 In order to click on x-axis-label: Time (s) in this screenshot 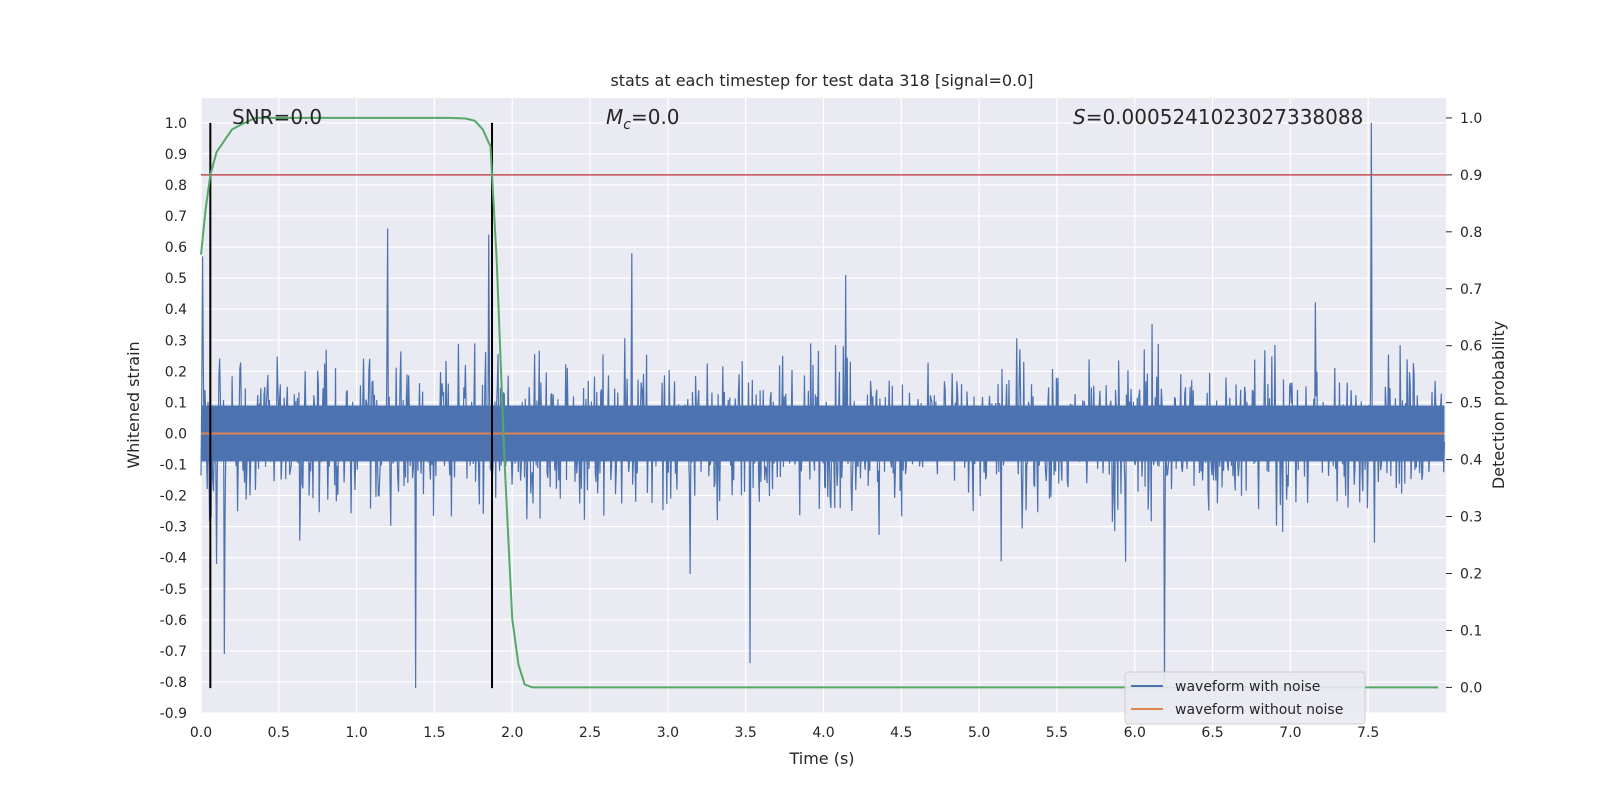, I will do `click(821, 758)`.